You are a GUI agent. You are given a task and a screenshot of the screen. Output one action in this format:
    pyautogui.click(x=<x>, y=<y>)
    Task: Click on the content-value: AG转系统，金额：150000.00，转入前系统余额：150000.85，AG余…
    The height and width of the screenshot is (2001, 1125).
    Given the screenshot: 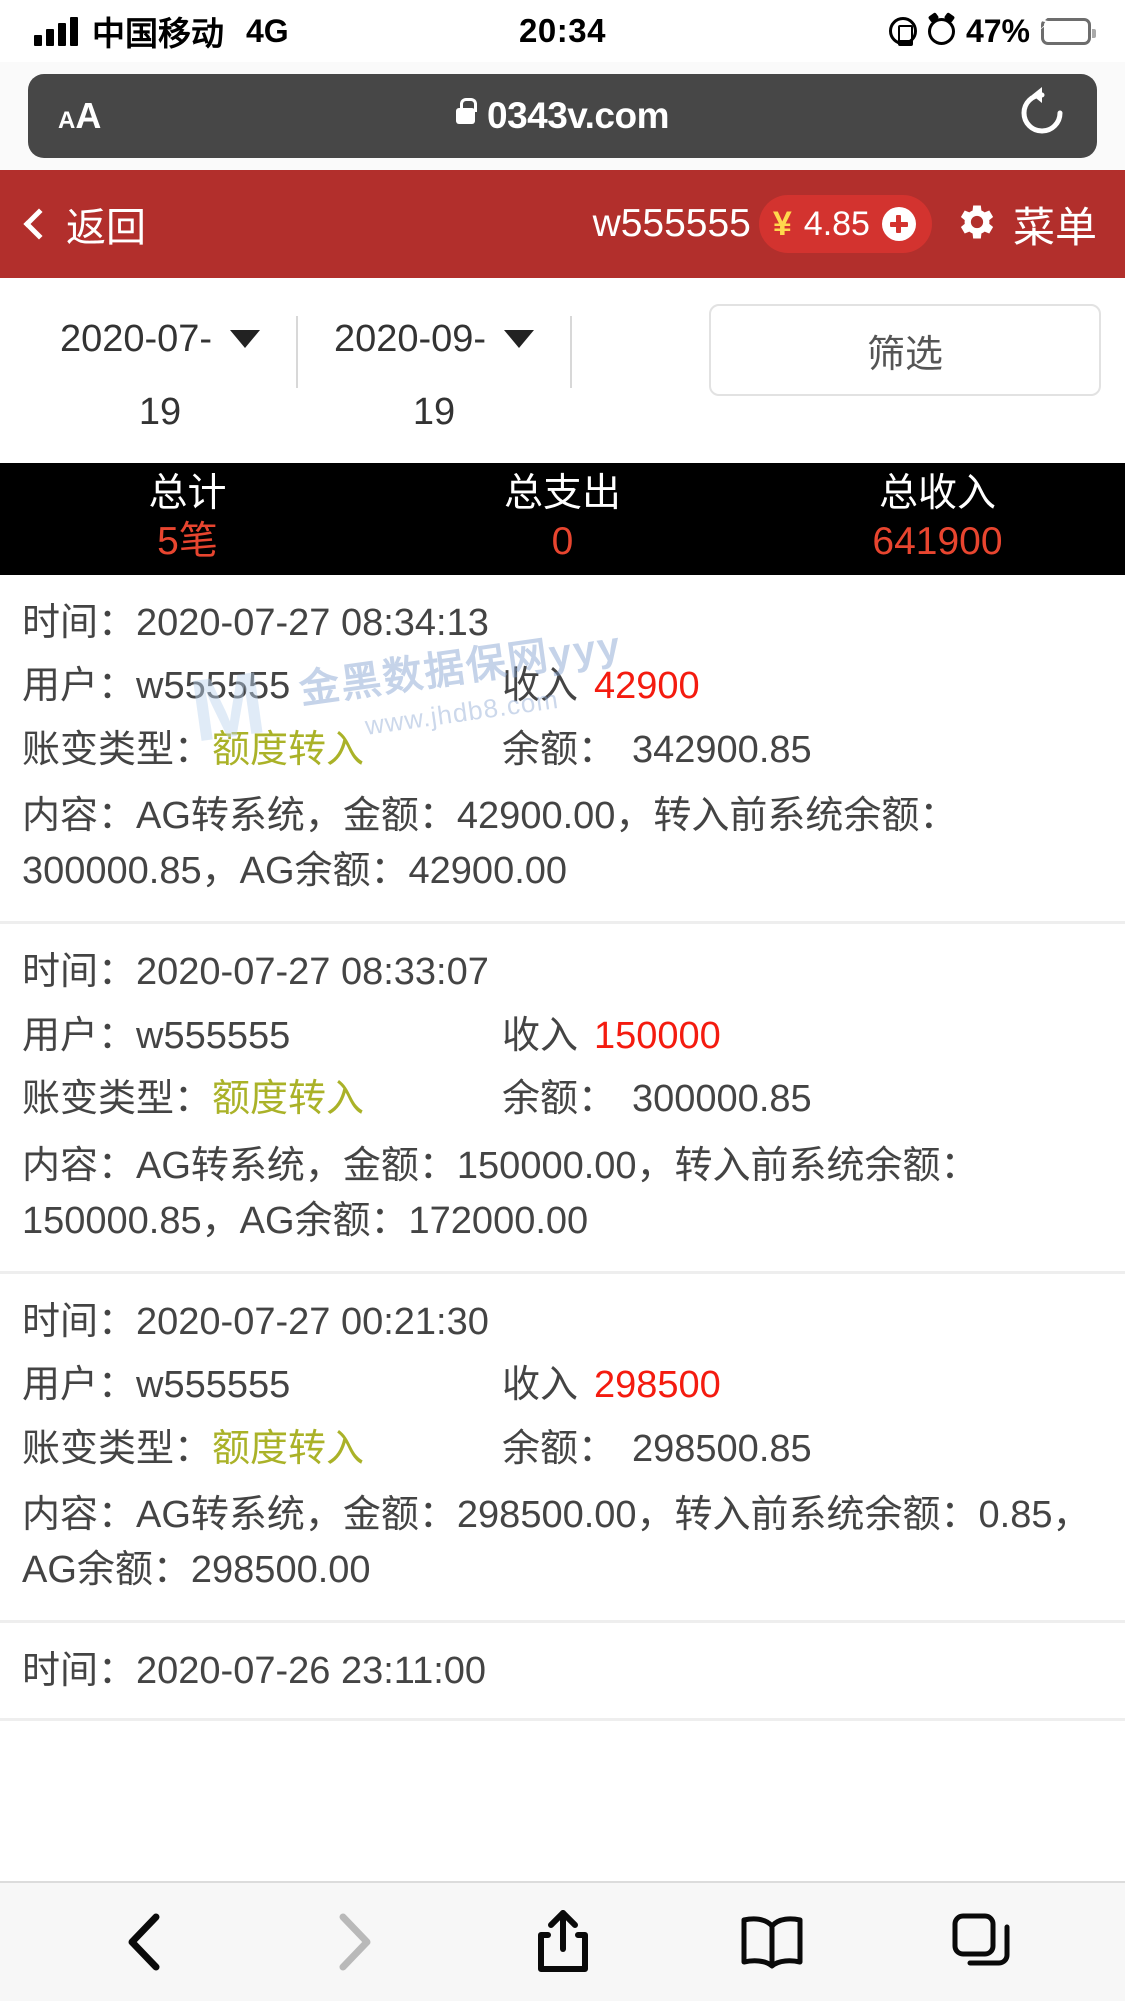 What is the action you would take?
    pyautogui.click(x=500, y=1193)
    